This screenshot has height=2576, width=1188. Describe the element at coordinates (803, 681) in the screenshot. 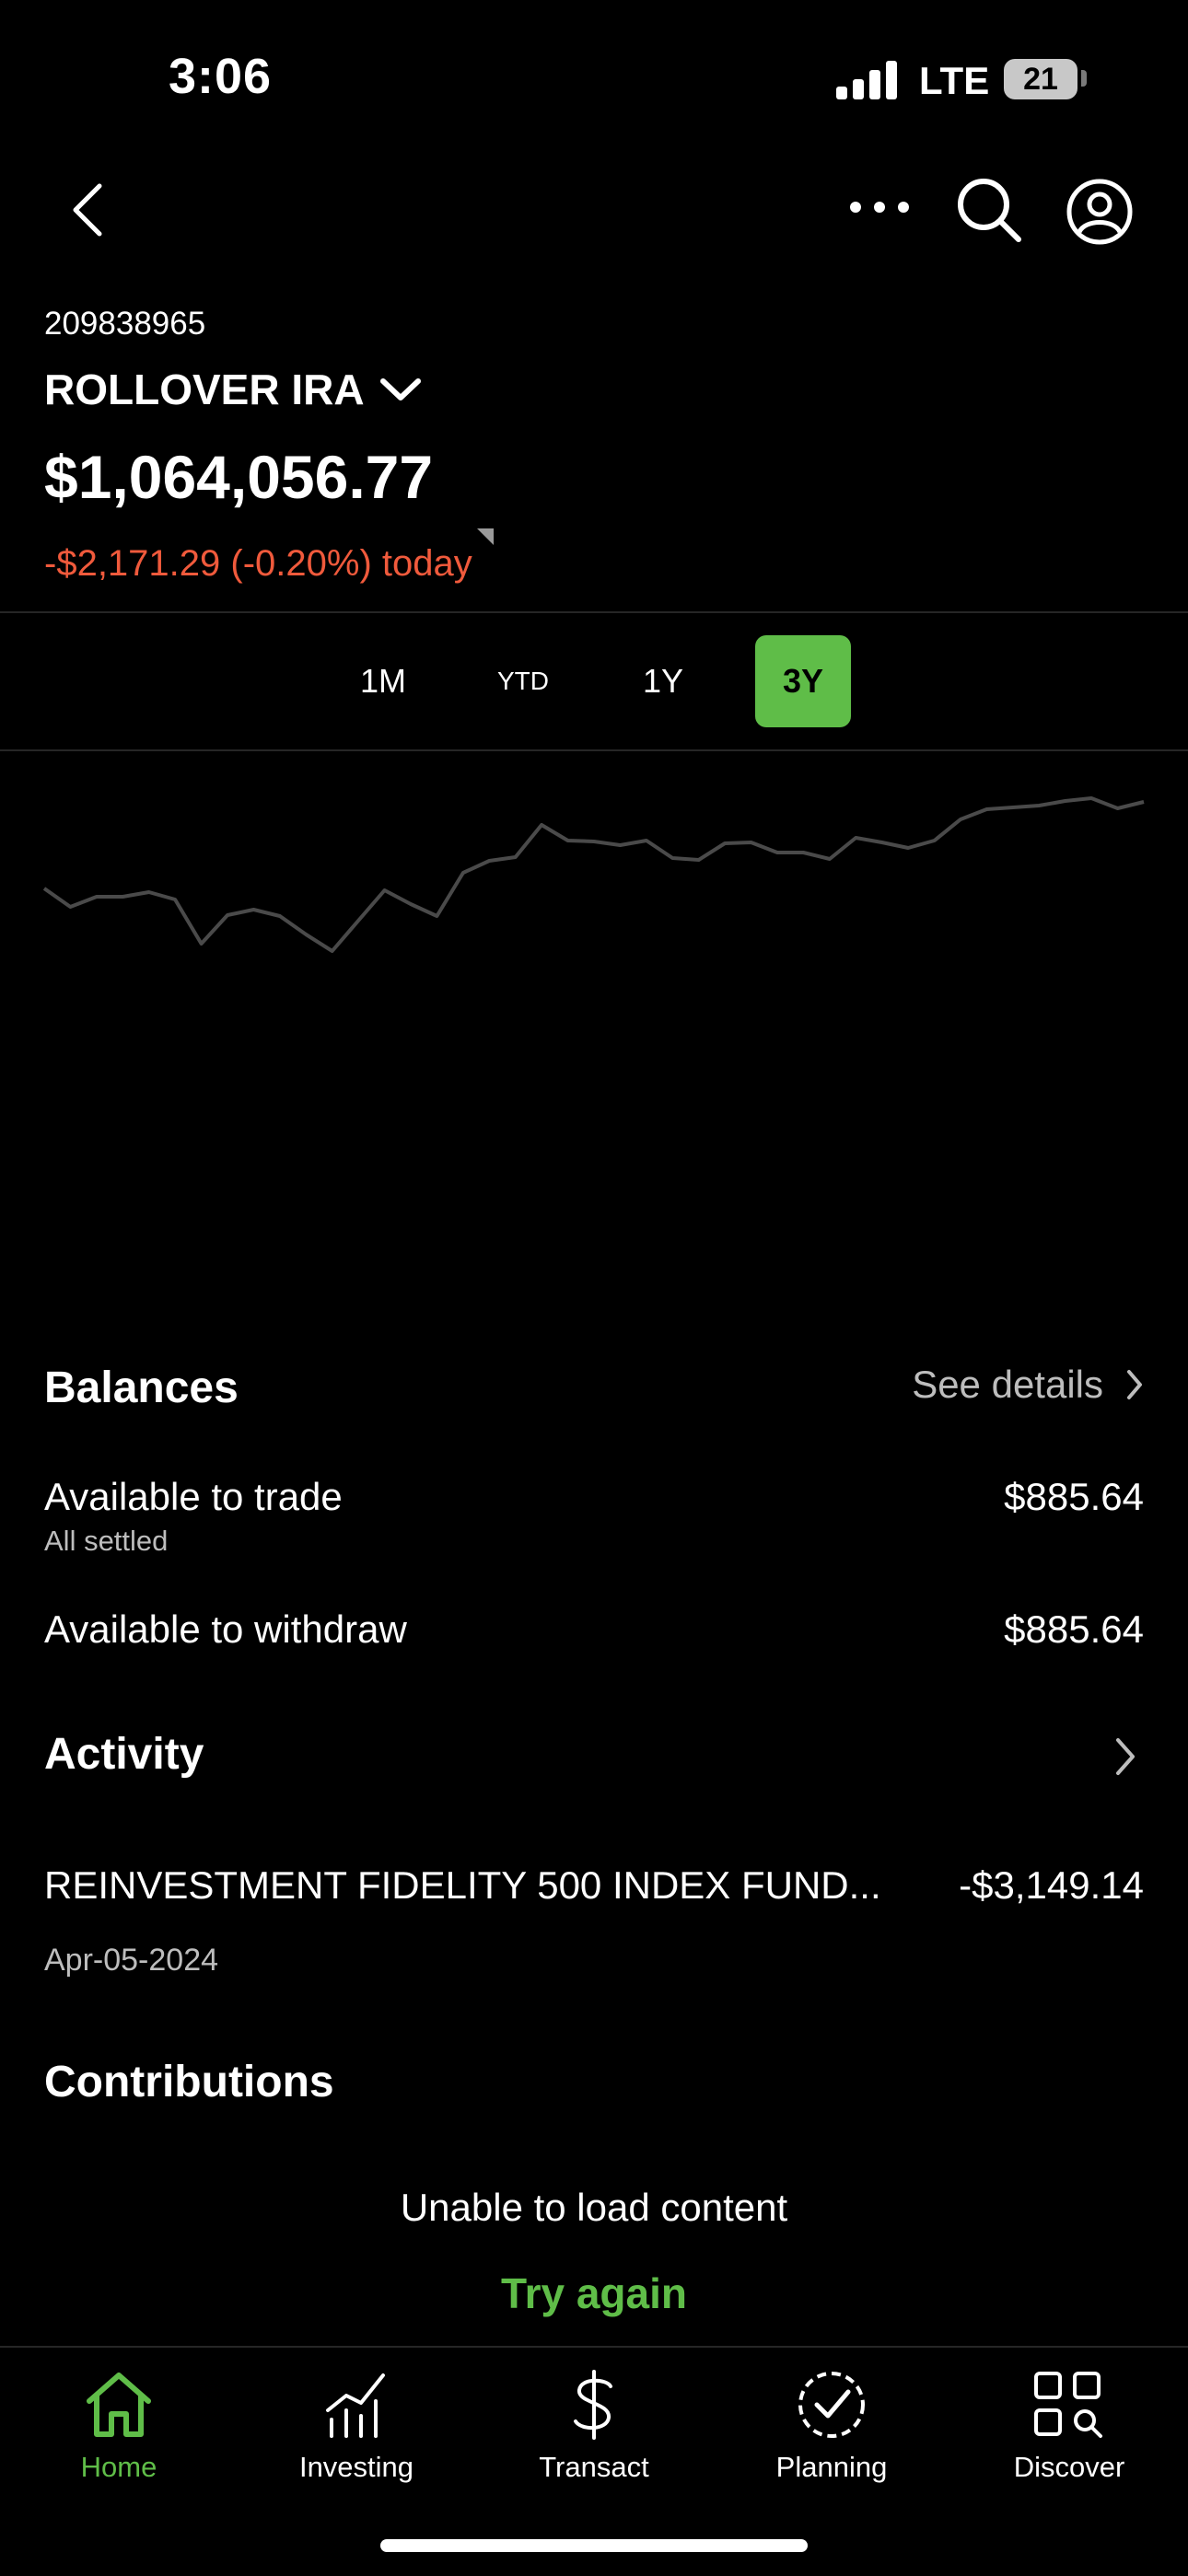

I see `range-tab-3y: 3Y` at that location.